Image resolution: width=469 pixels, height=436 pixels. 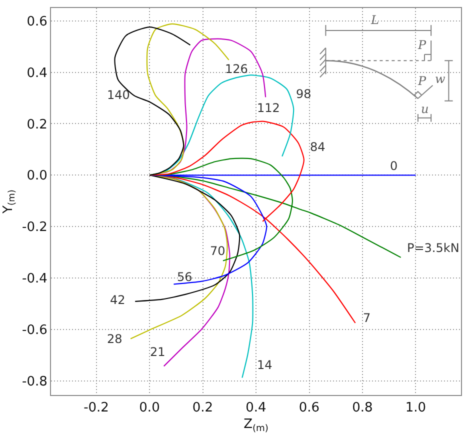 What do you see at coordinates (362, 408) in the screenshot?
I see `x-tick-label: 0.8` at bounding box center [362, 408].